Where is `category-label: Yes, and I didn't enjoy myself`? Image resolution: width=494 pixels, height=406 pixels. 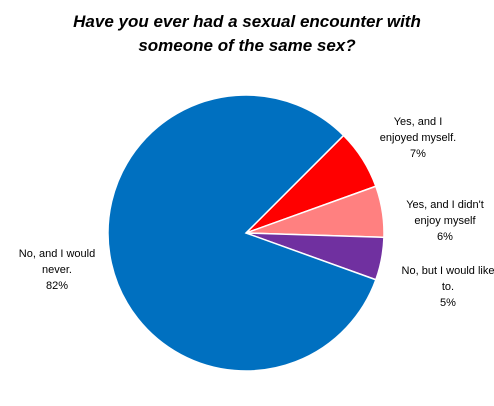
category-label: Yes, and I didn't enjoy myself is located at coordinates (445, 213).